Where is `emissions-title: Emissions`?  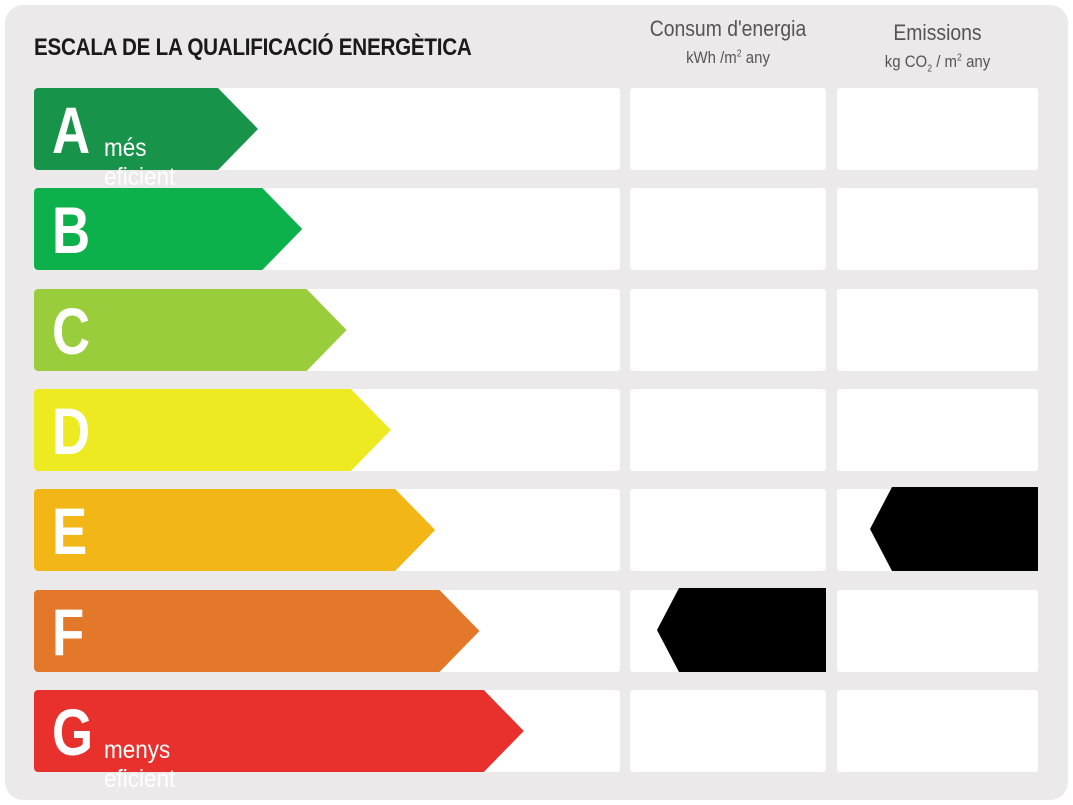
emissions-title: Emissions is located at coordinates (937, 32).